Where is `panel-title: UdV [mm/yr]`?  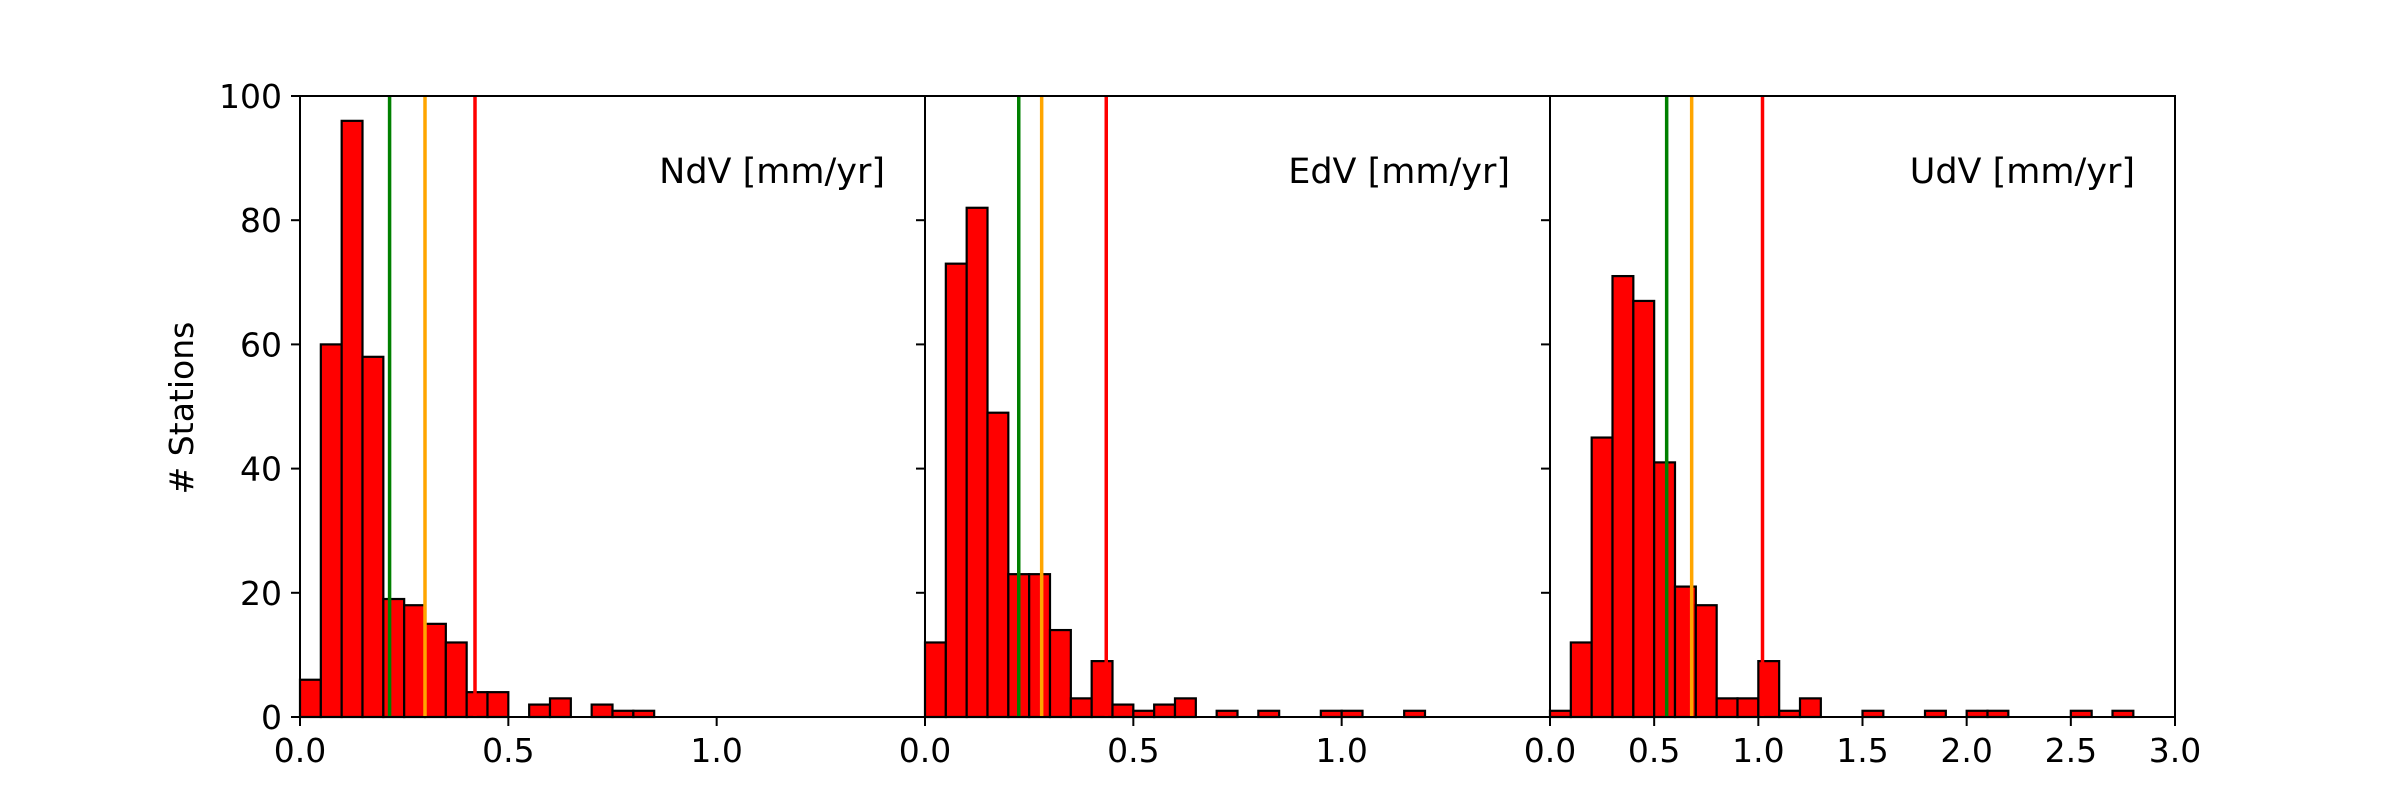
panel-title: UdV [mm/yr] is located at coordinates (2022, 172).